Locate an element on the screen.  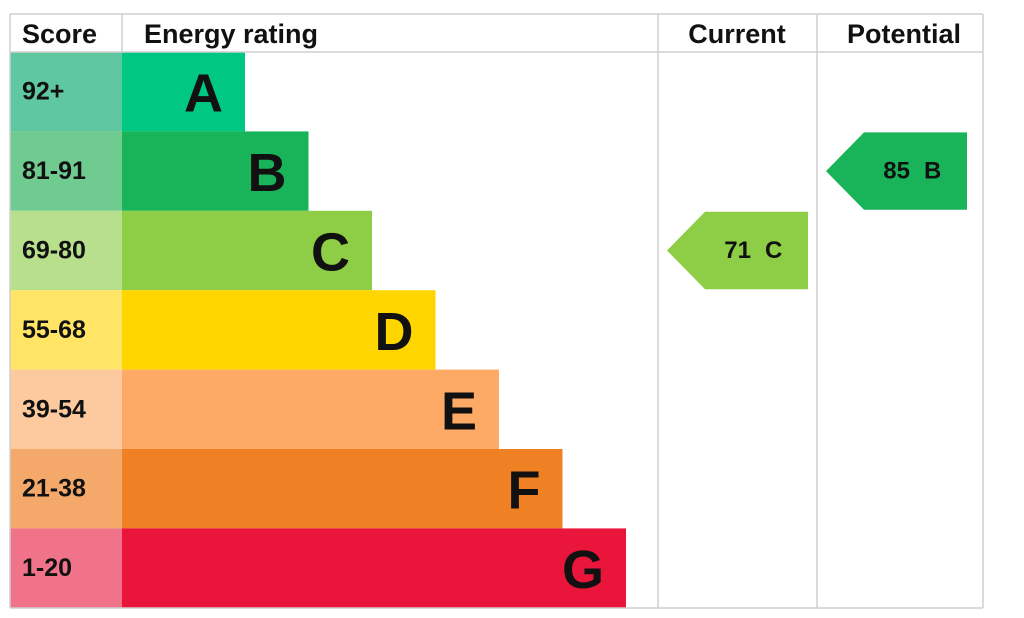
header-current: Current is located at coordinates (737, 34).